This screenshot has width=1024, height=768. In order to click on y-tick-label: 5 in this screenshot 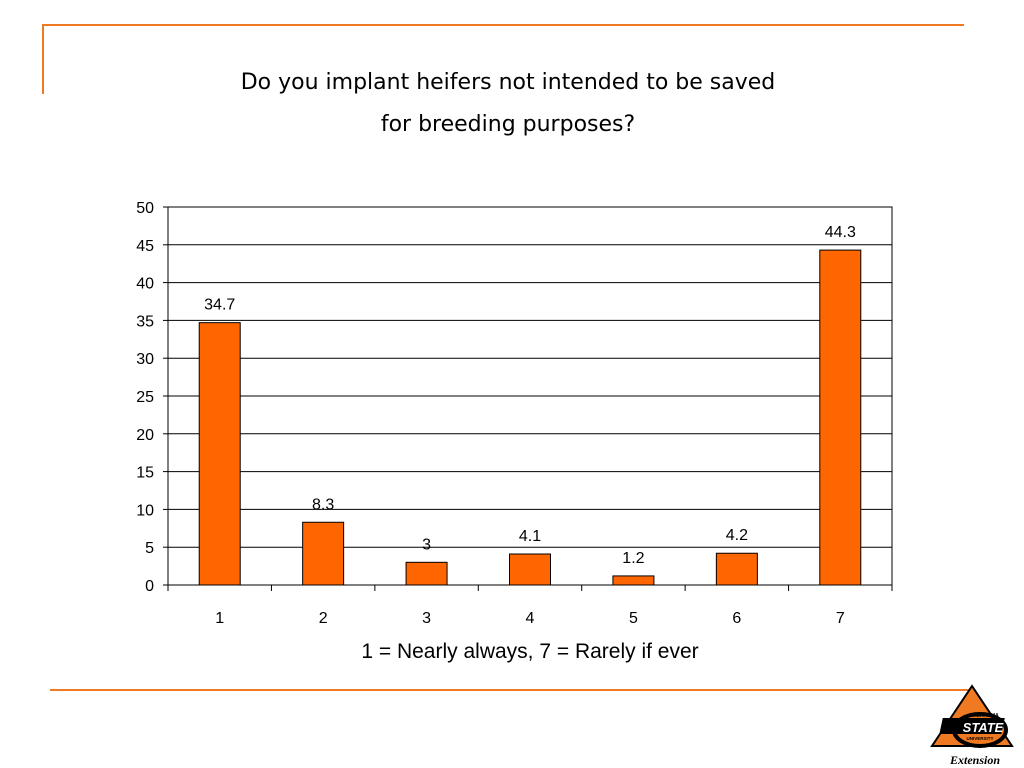, I will do `click(149, 548)`.